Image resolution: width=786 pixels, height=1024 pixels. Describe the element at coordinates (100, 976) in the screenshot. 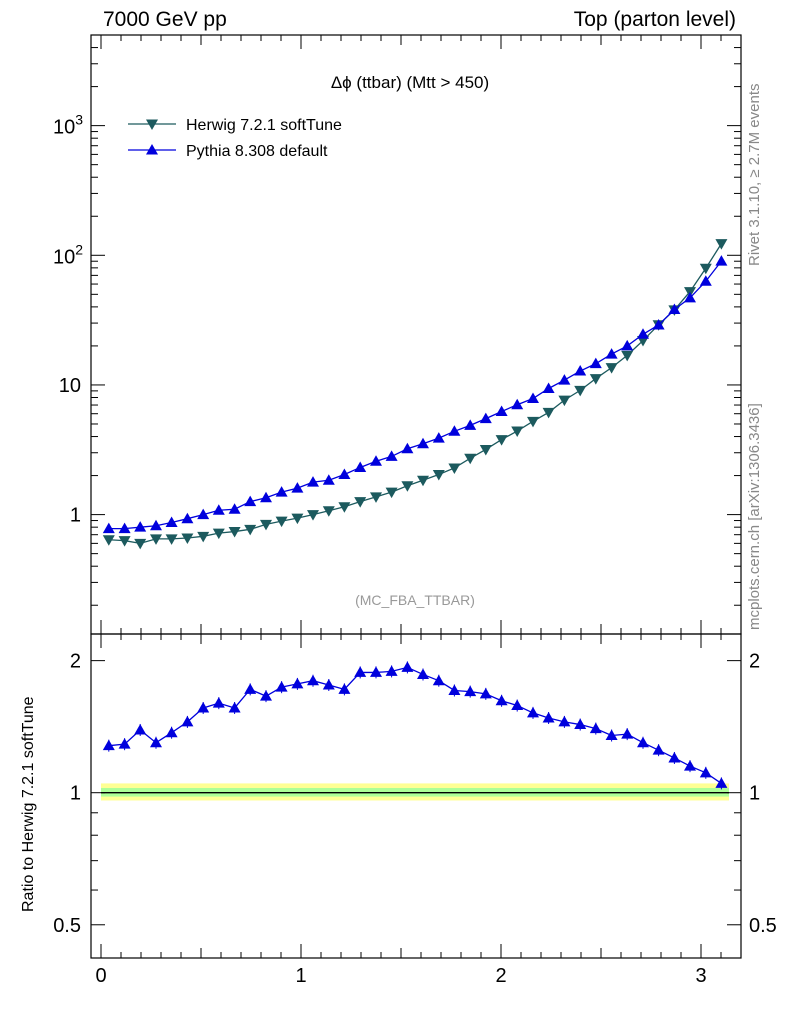

I see `x-tick-label: 0` at that location.